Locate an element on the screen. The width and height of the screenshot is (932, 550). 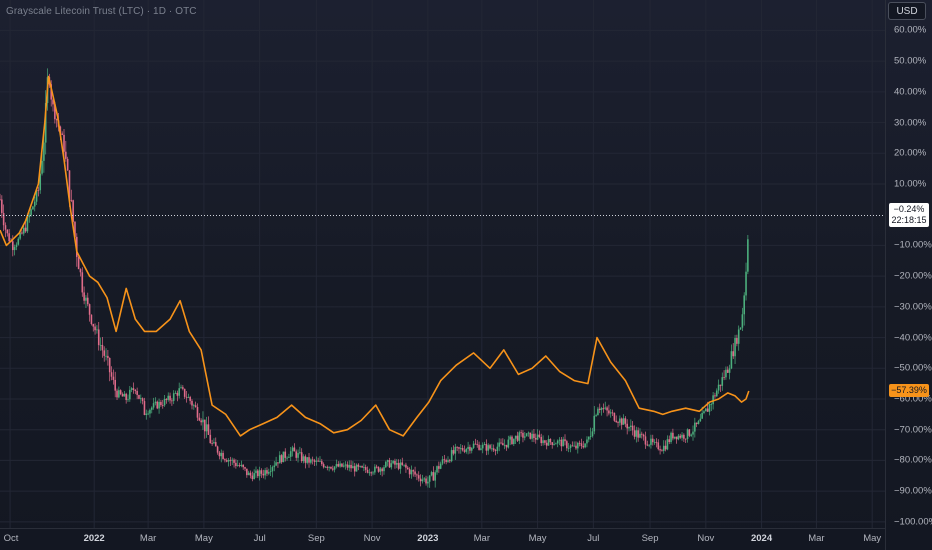
x-tick-label: Oct is located at coordinates (11, 538).